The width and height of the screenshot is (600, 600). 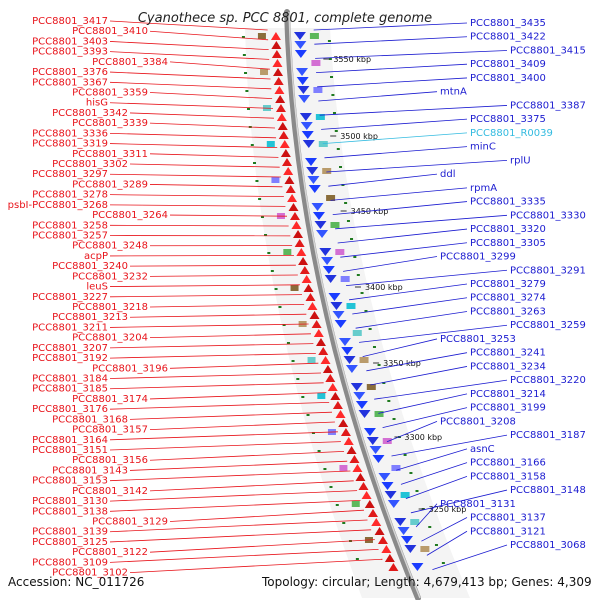 I want to click on left-gene-label: PCC8801_3297, so click(x=70, y=174).